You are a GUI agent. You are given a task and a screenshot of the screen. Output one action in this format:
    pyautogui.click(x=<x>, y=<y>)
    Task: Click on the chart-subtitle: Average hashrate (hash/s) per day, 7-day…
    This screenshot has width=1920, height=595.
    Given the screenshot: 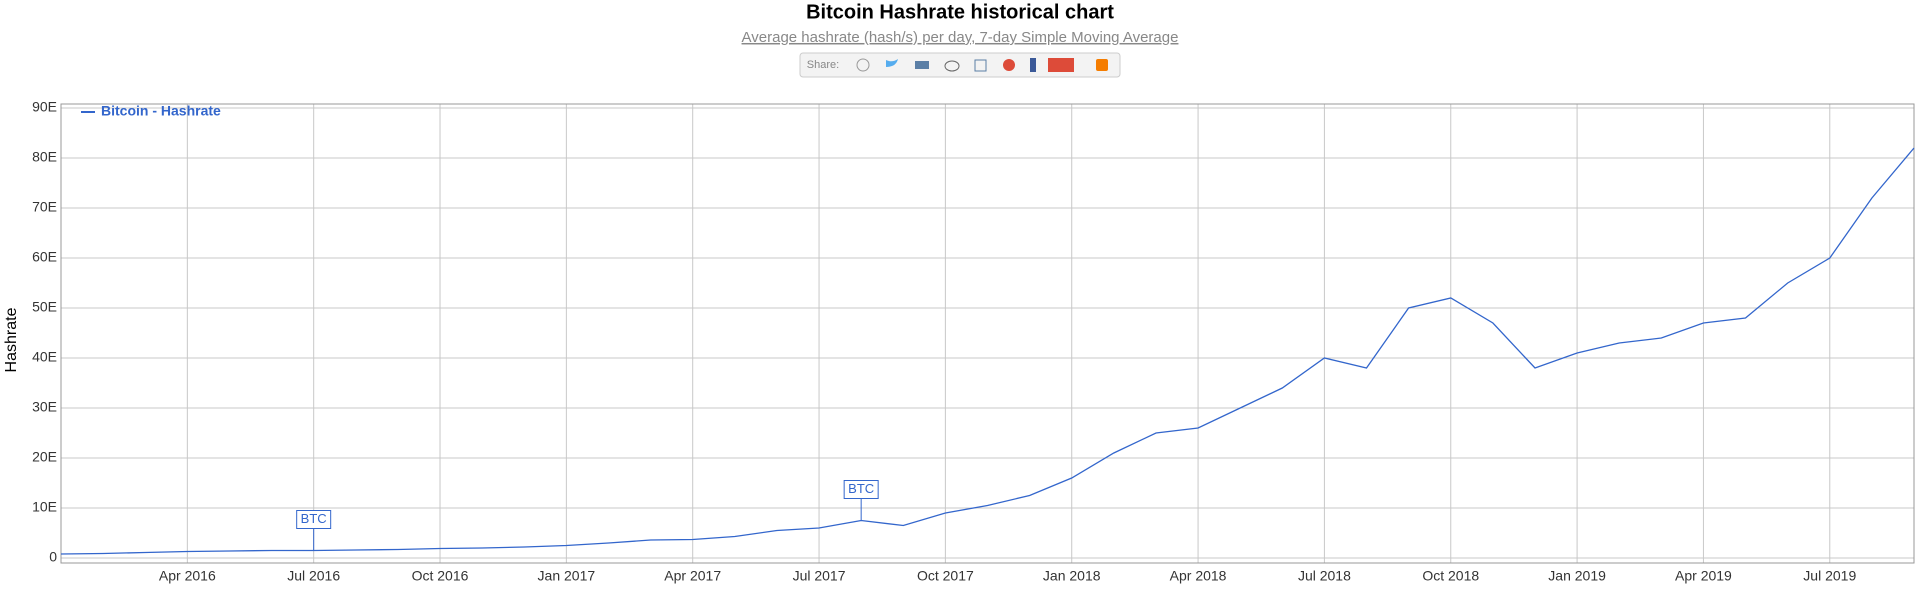 What is the action you would take?
    pyautogui.click(x=960, y=37)
    